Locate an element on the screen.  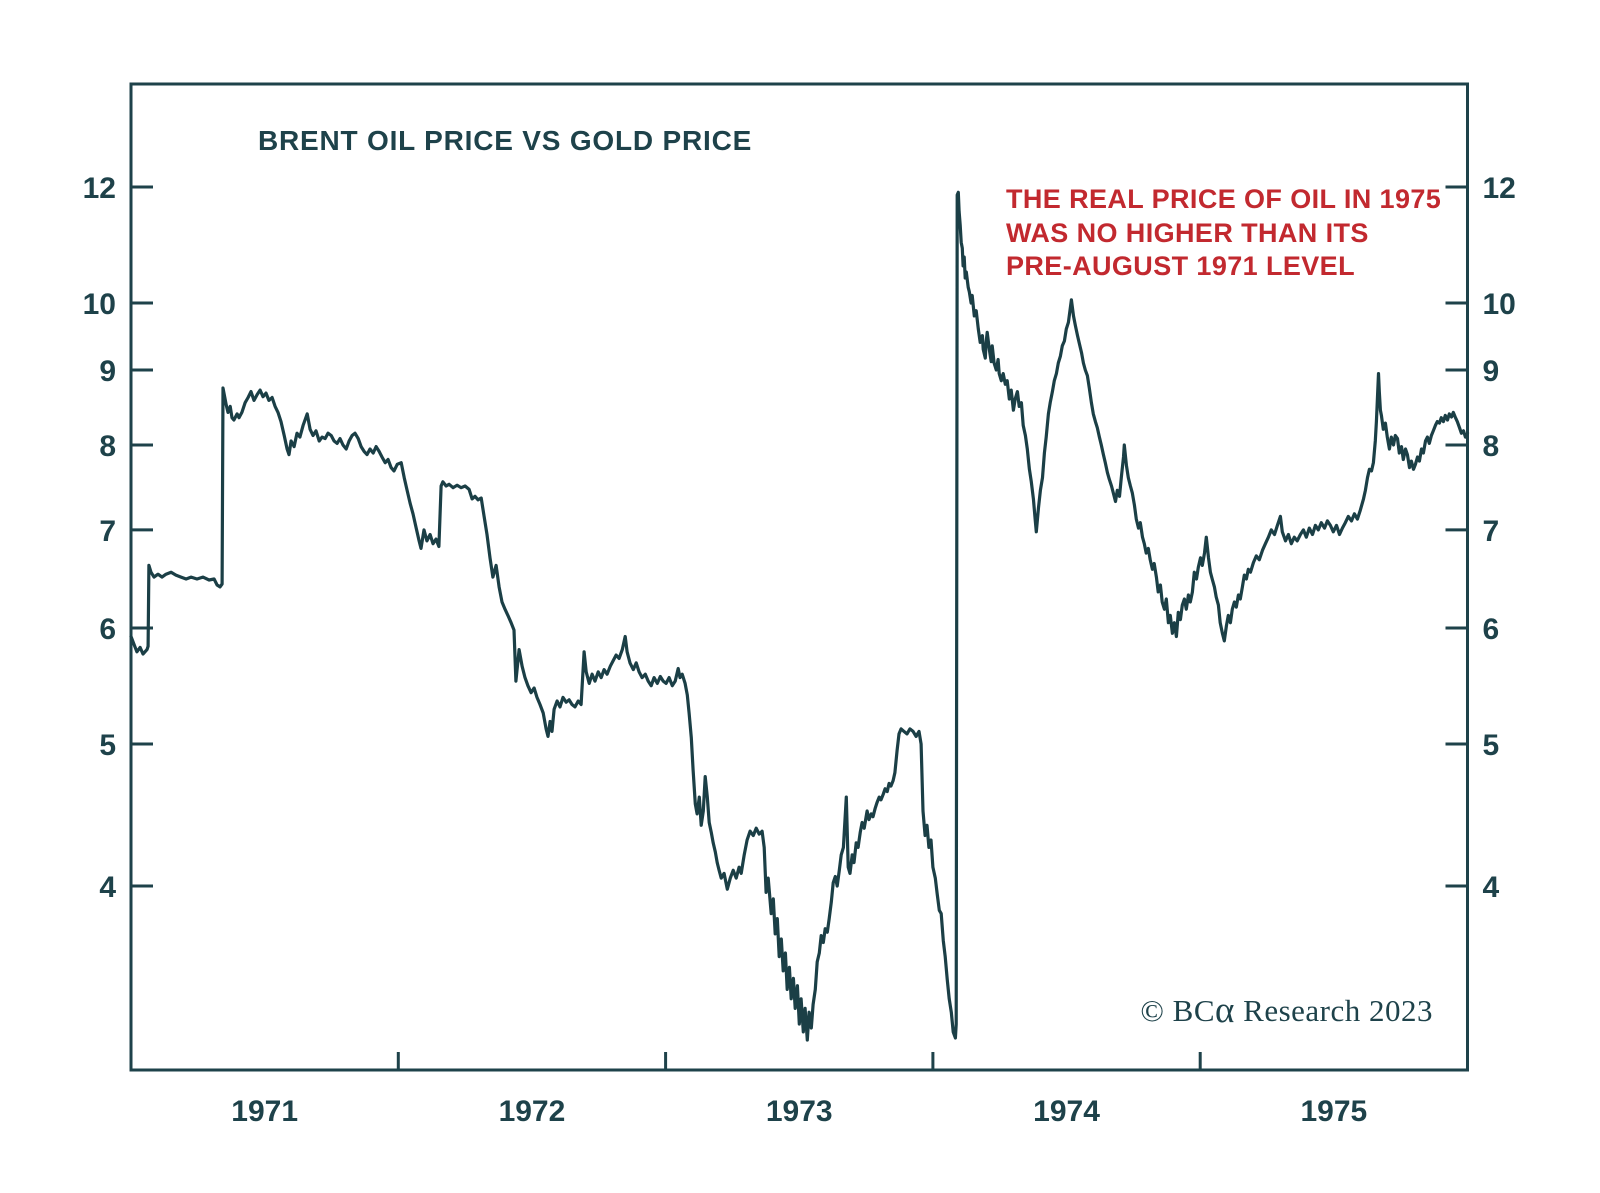
y-axis-label-right: 12 is located at coordinates (1499, 188).